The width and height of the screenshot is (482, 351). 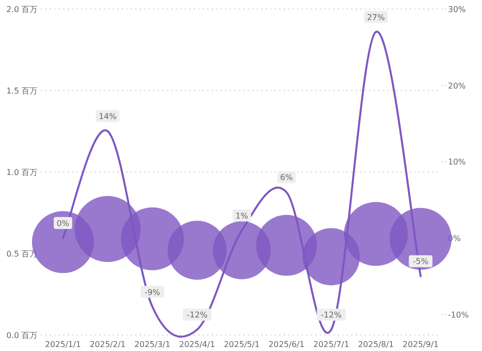 I want to click on data-label: 0%, so click(x=63, y=223).